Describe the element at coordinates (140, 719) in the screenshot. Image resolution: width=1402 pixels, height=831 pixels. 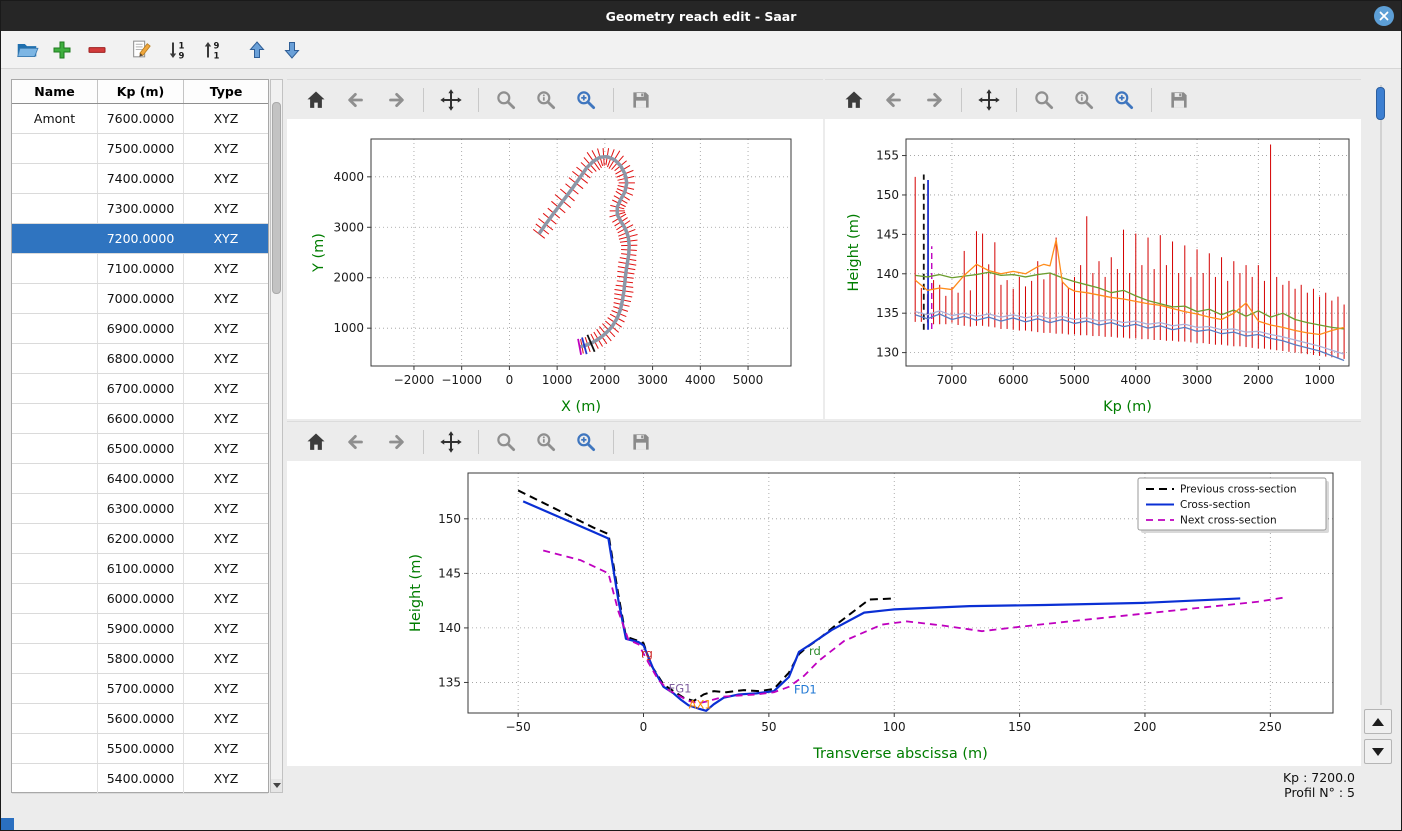
I see `table-row: 5600.0000 XYZ` at that location.